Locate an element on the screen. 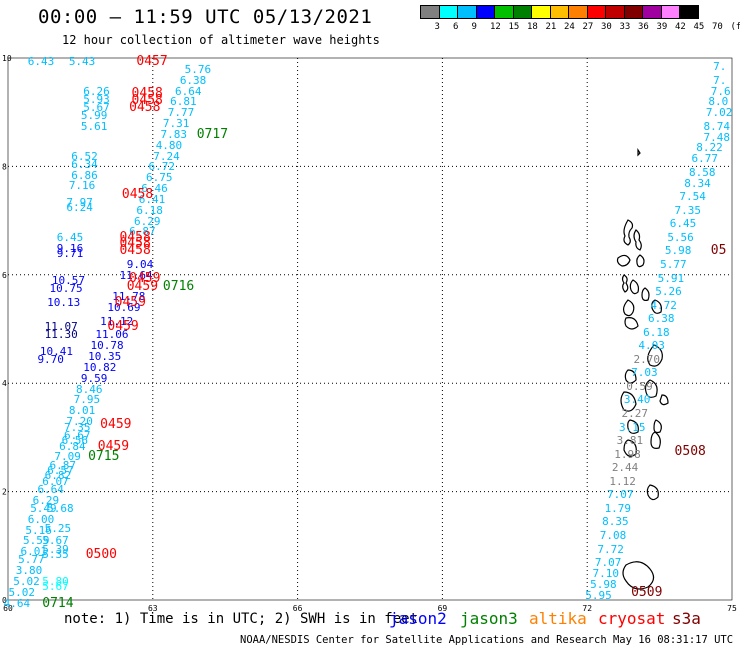 The width and height of the screenshot is (740, 650). legend-label: 30 is located at coordinates (606, 27).